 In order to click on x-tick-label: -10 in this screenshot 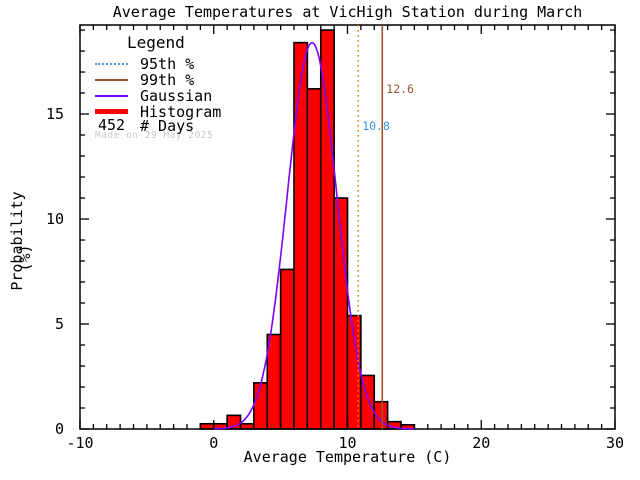, I will do `click(80, 443)`.